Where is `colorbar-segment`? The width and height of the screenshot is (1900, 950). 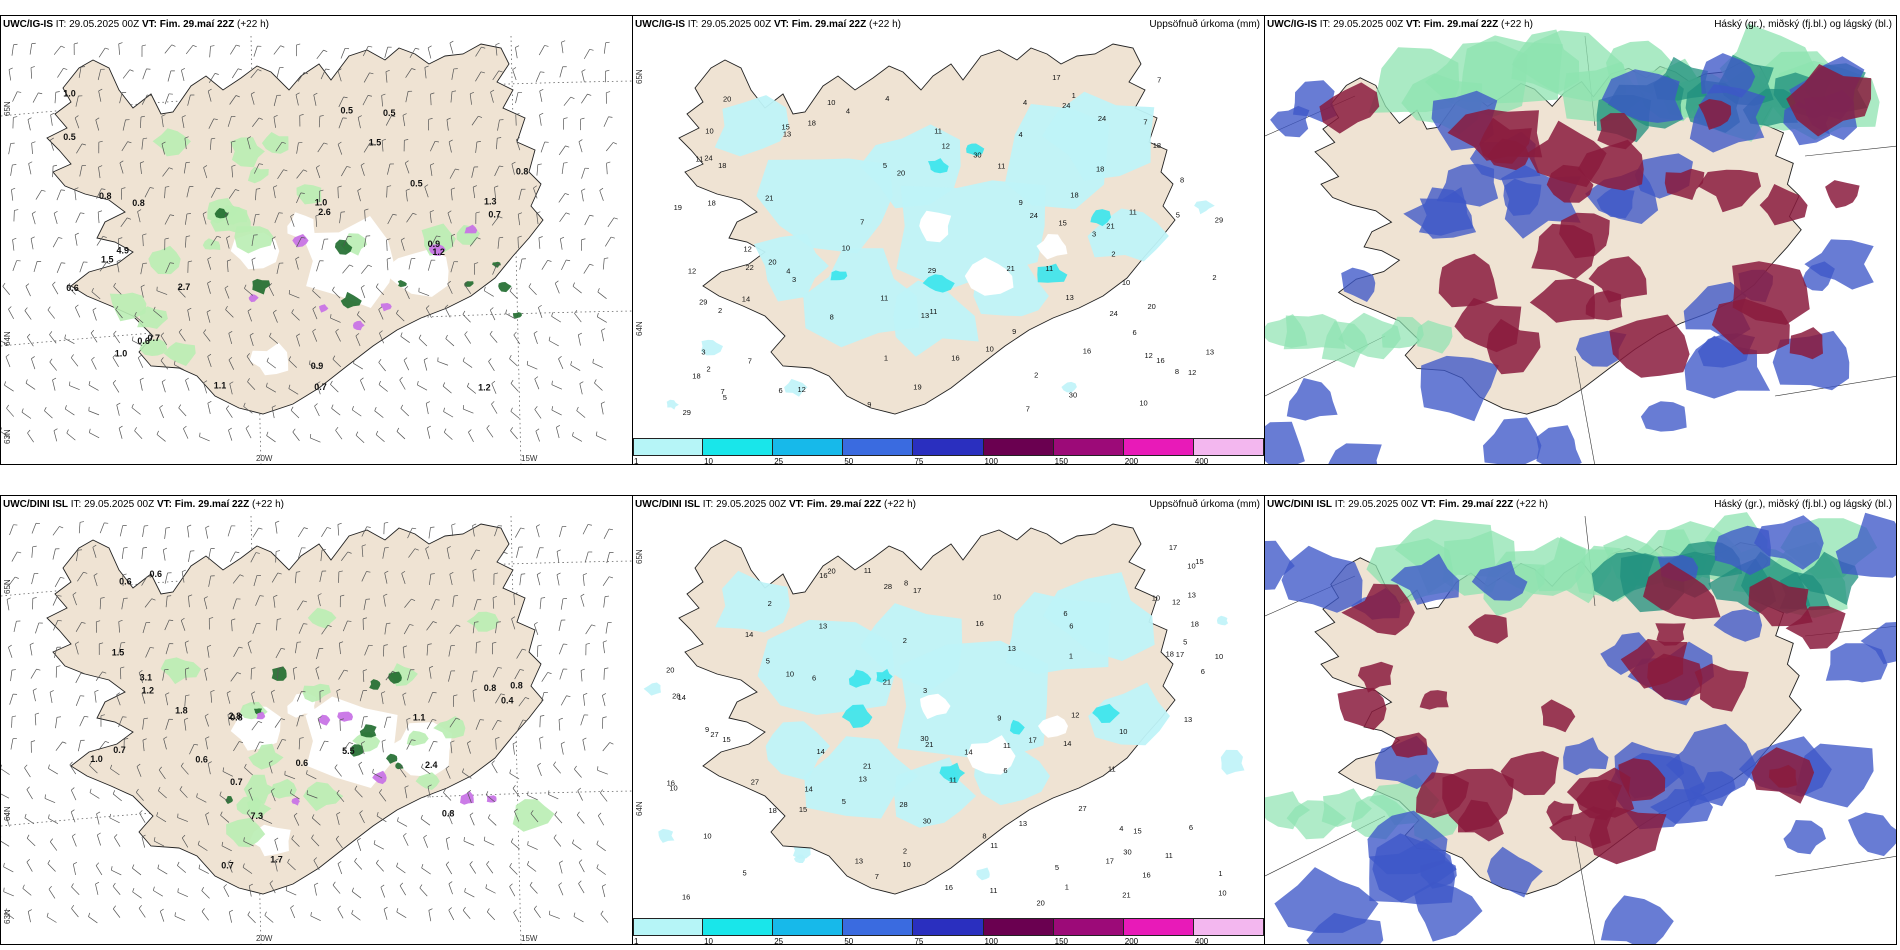
colorbar-segment is located at coordinates (878, 927).